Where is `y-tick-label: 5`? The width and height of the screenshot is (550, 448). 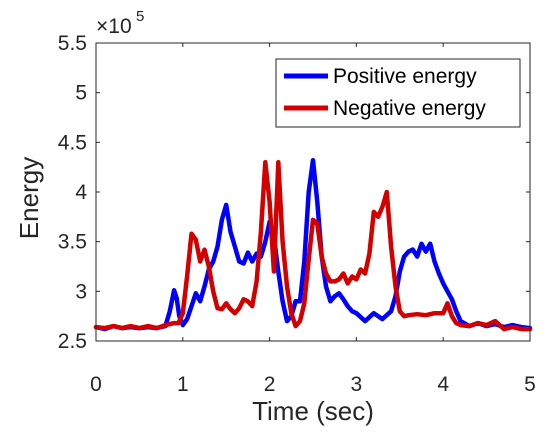 y-tick-label: 5 is located at coordinates (81, 93).